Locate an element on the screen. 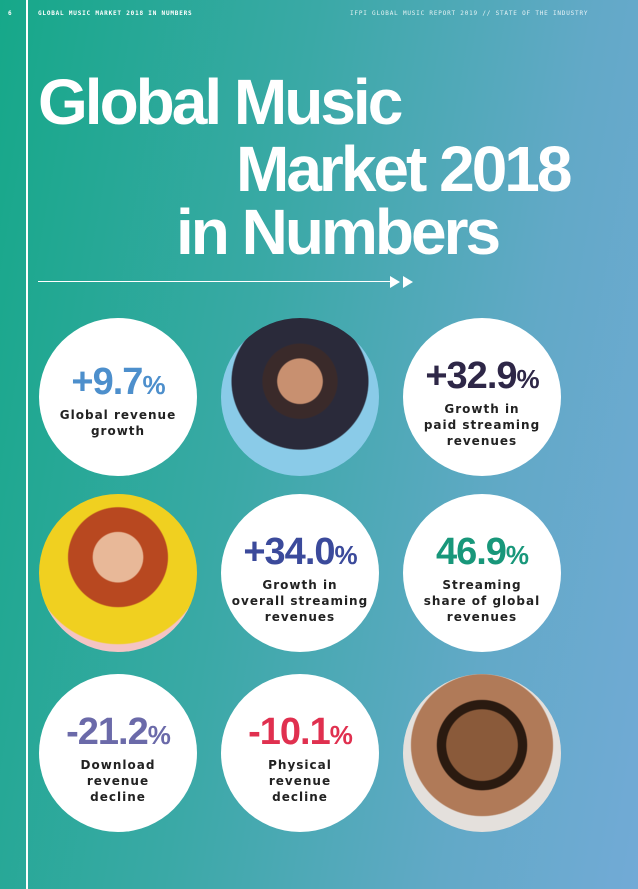  stat-number: -10.1 is located at coordinates (289, 732).